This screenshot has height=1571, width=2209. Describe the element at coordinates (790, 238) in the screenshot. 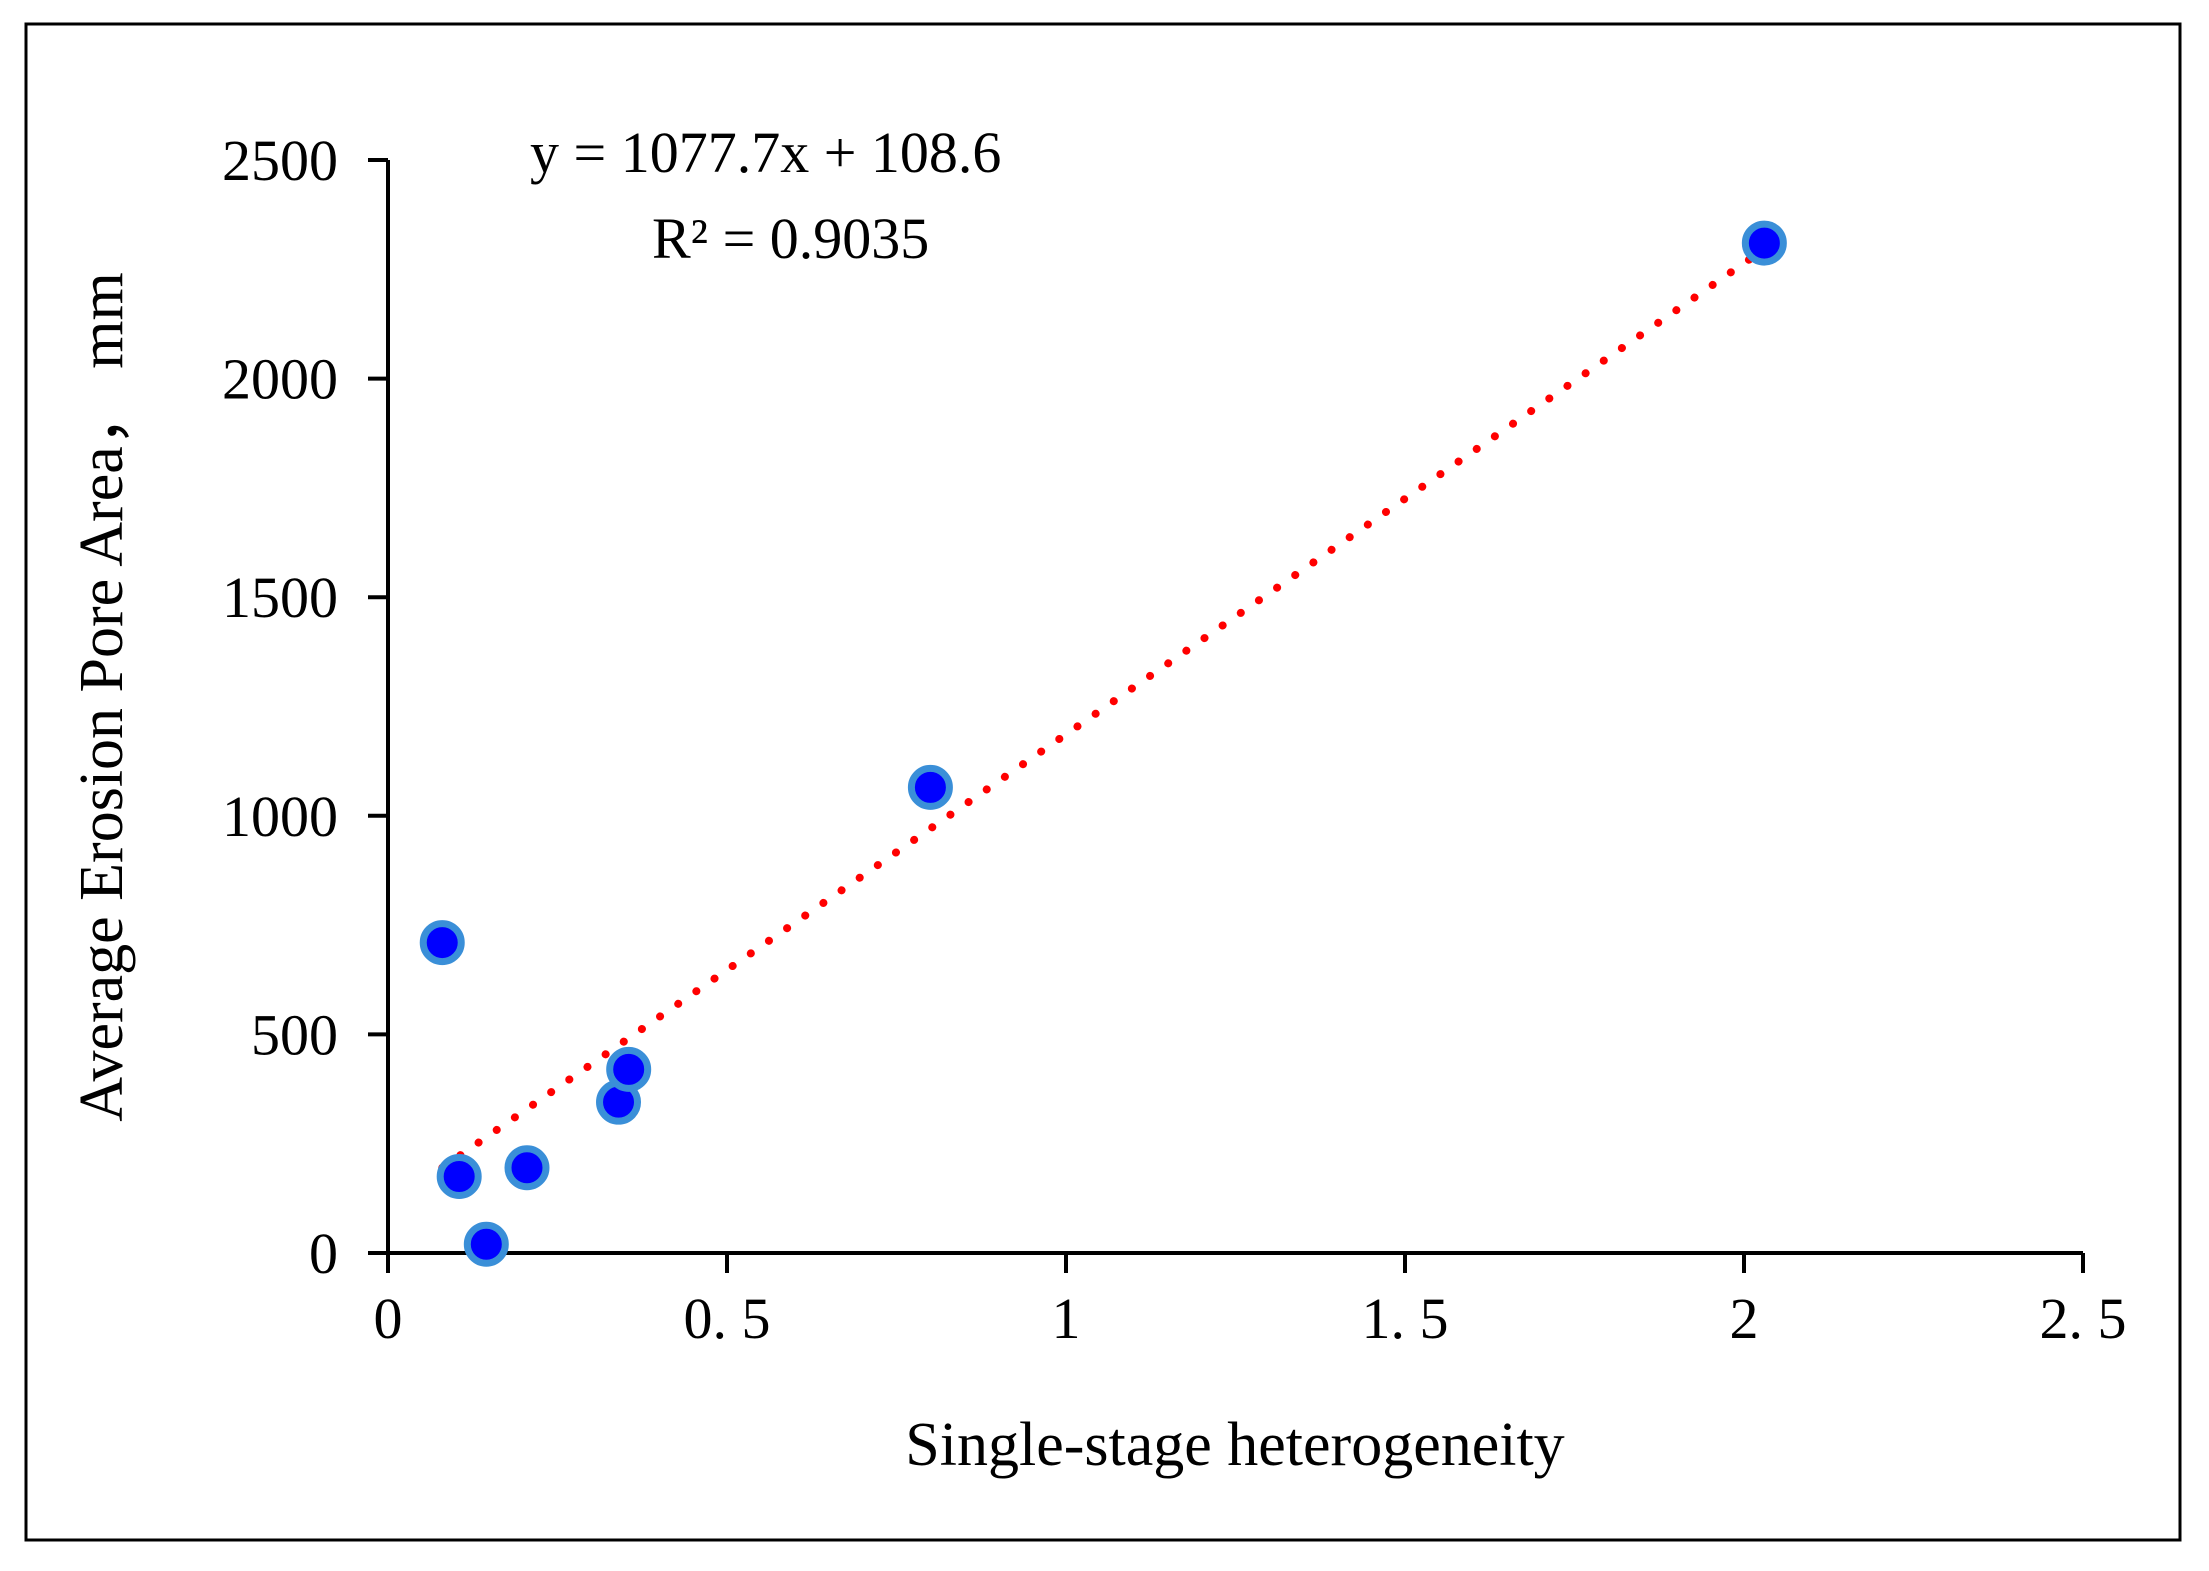

I see `trendline-r-squared: R² = 0.9035` at that location.